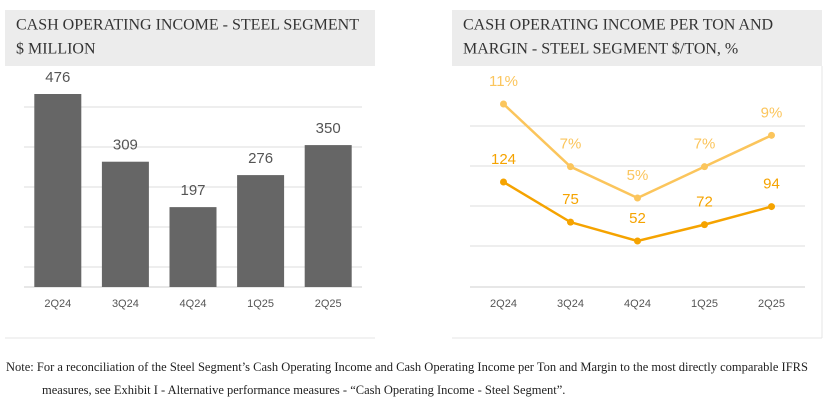  What do you see at coordinates (637, 218) in the screenshot?
I see `data-label: 52` at bounding box center [637, 218].